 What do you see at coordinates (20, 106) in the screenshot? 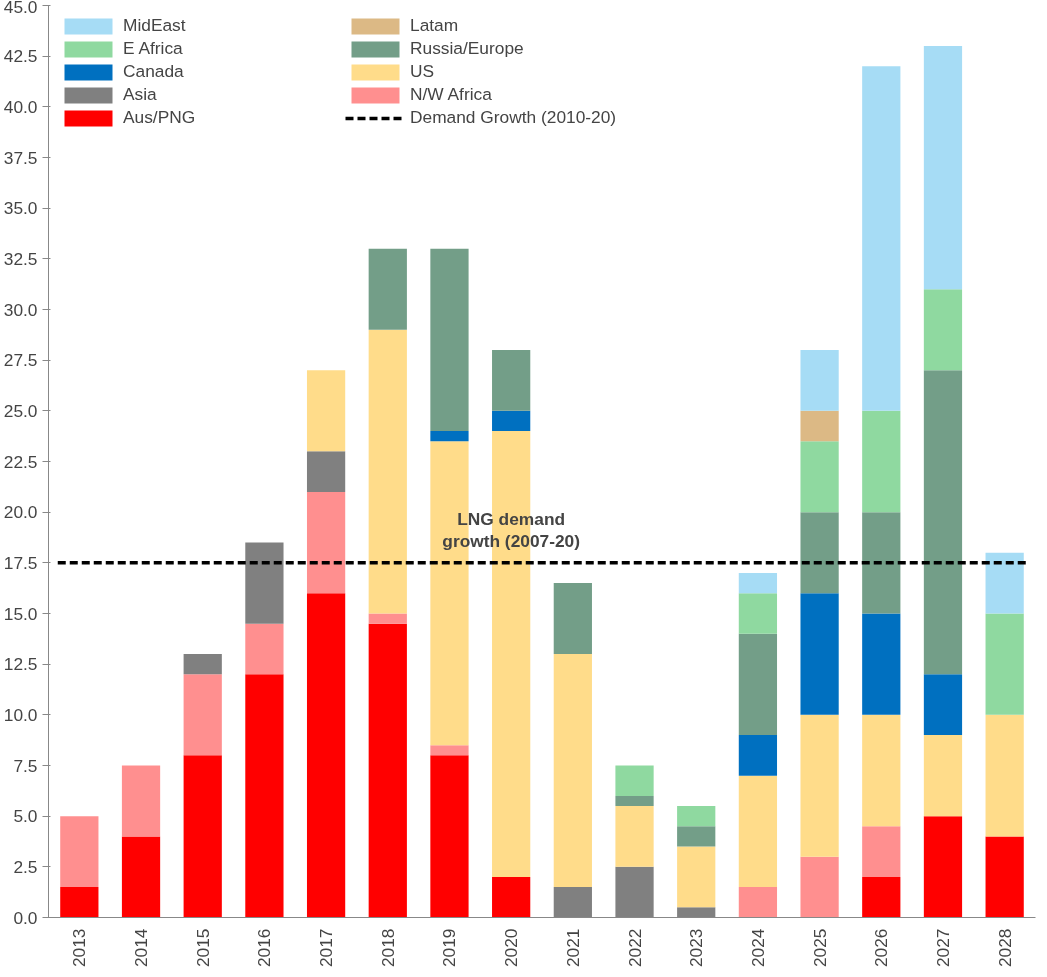
I see `y-tick-label: 40.0` at bounding box center [20, 106].